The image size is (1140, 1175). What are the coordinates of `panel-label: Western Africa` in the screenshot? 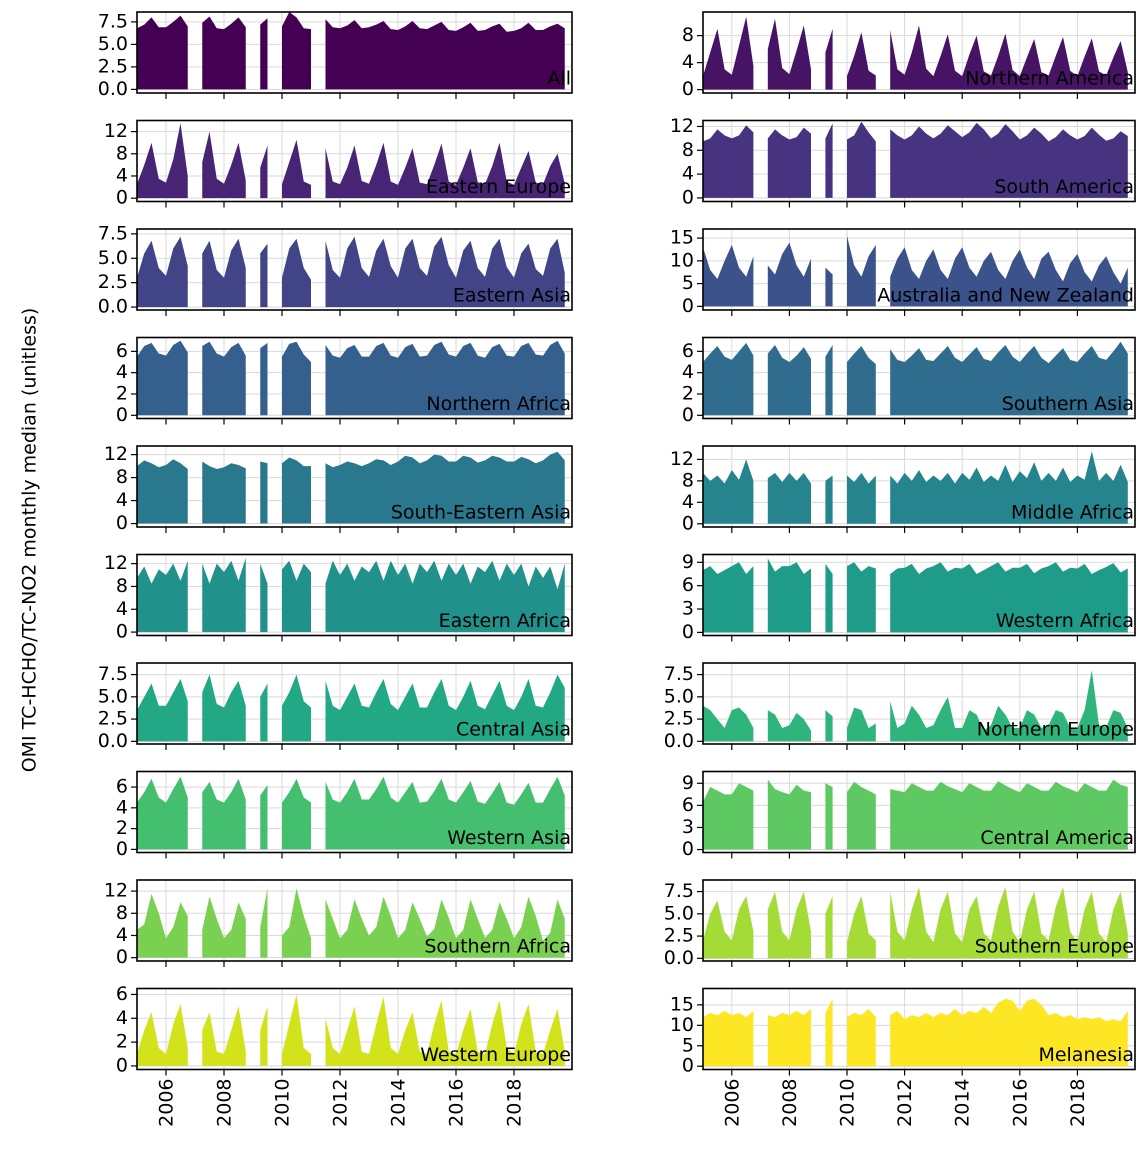 It's located at (1065, 621).